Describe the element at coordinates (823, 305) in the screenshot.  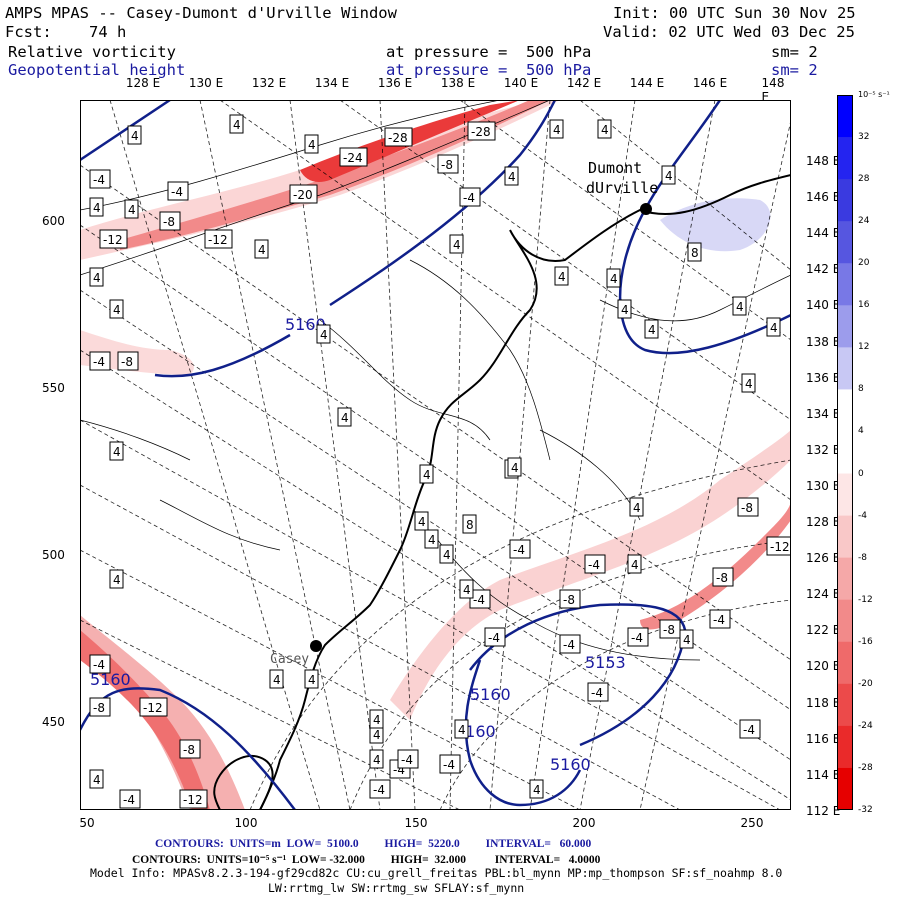
I see `right-longitude-tick: 140 E` at that location.